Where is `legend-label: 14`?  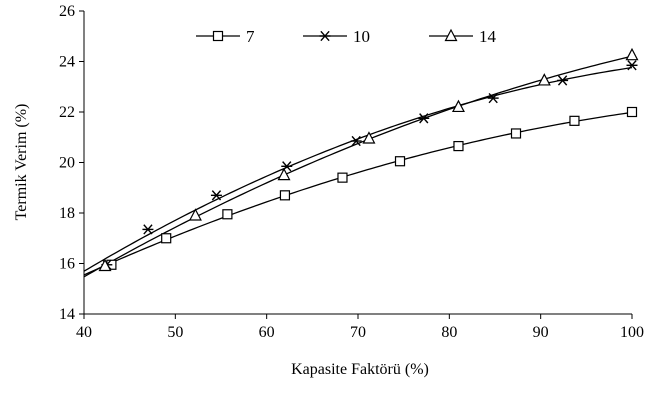
legend-label: 14 is located at coordinates (488, 36).